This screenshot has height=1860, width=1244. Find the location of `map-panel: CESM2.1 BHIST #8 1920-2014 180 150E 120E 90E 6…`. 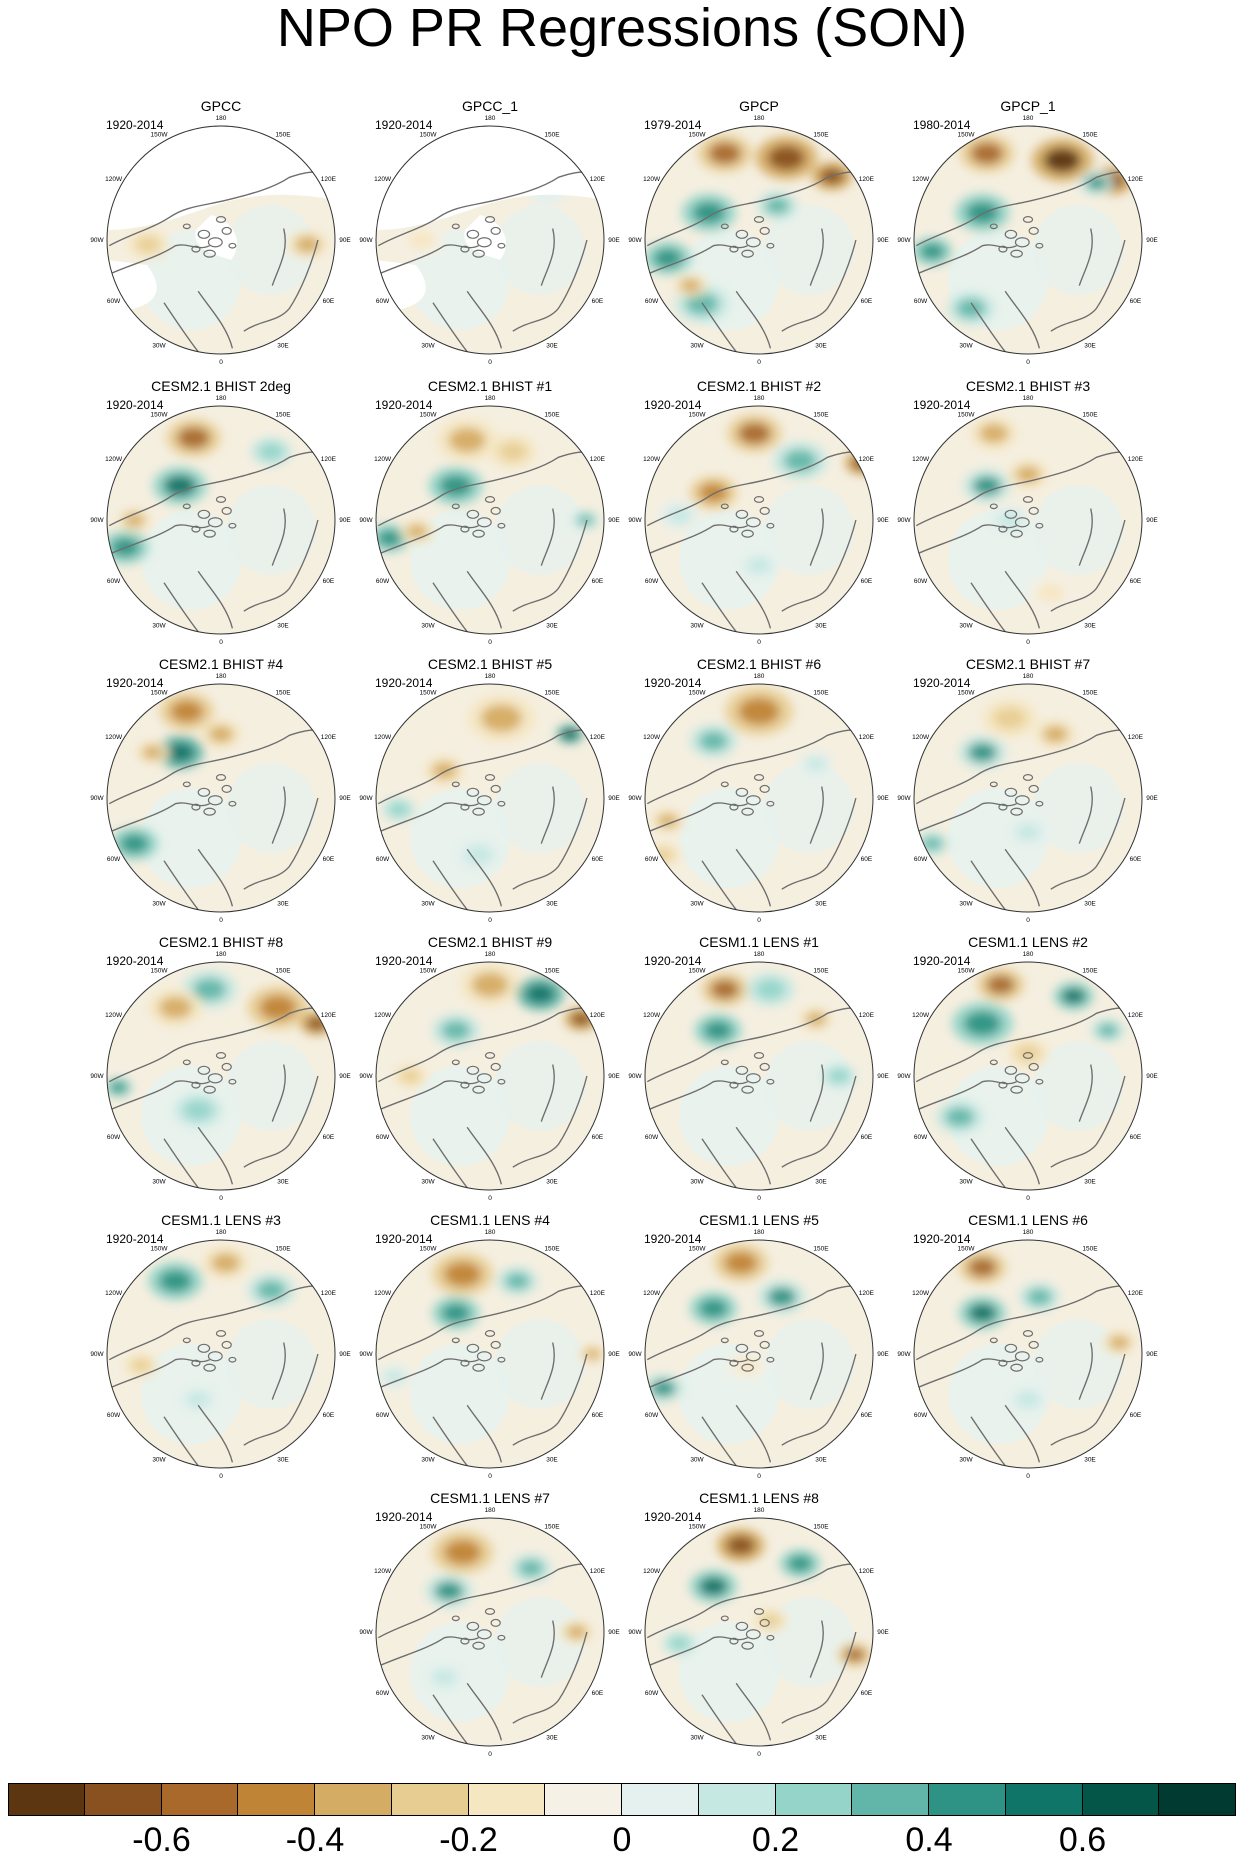

map-panel: CESM2.1 BHIST #8 1920-2014 180 150E 120E 90E 6… is located at coordinates (221, 1073).